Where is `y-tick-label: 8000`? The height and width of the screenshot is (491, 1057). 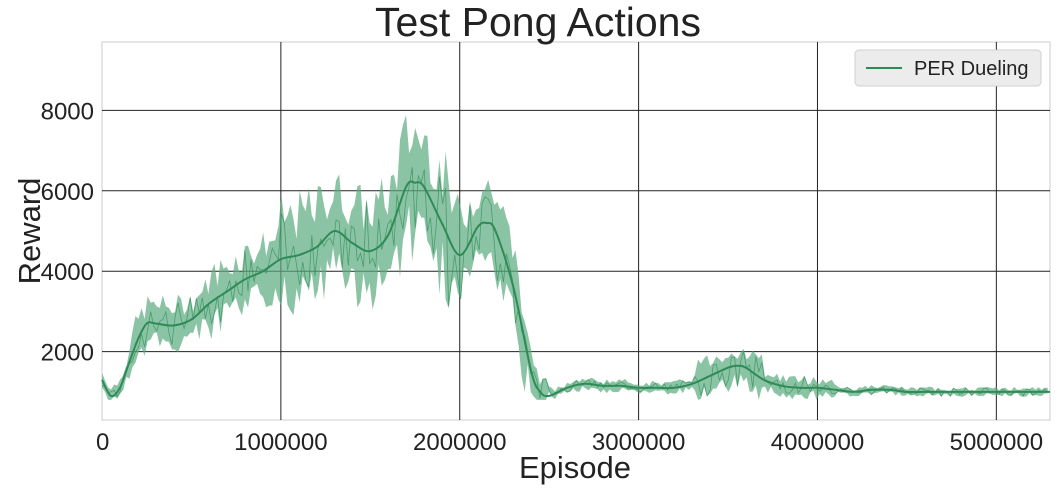
y-tick-label: 8000 is located at coordinates (67, 111).